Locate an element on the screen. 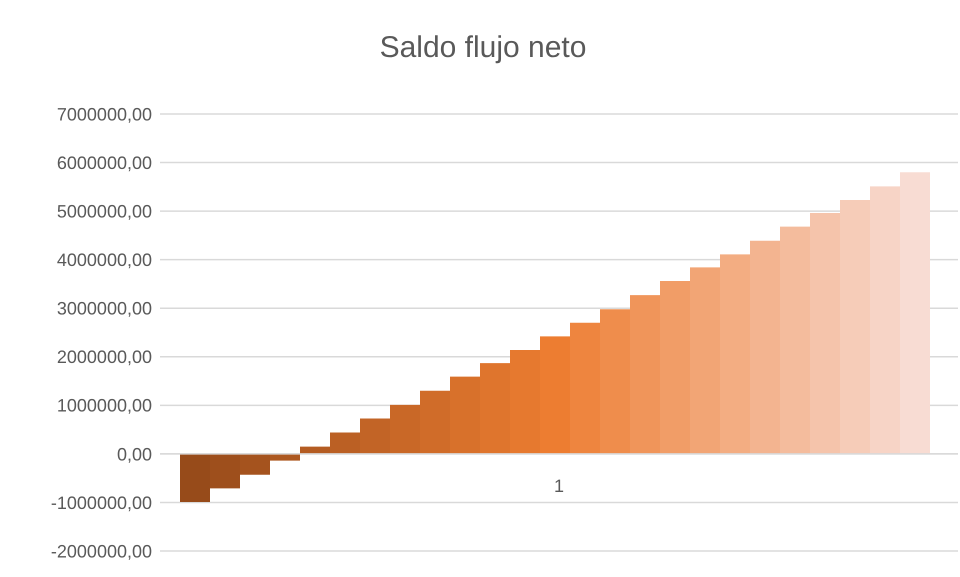 The image size is (960, 577). y-tick-label: 5000000,00 is located at coordinates (104, 212).